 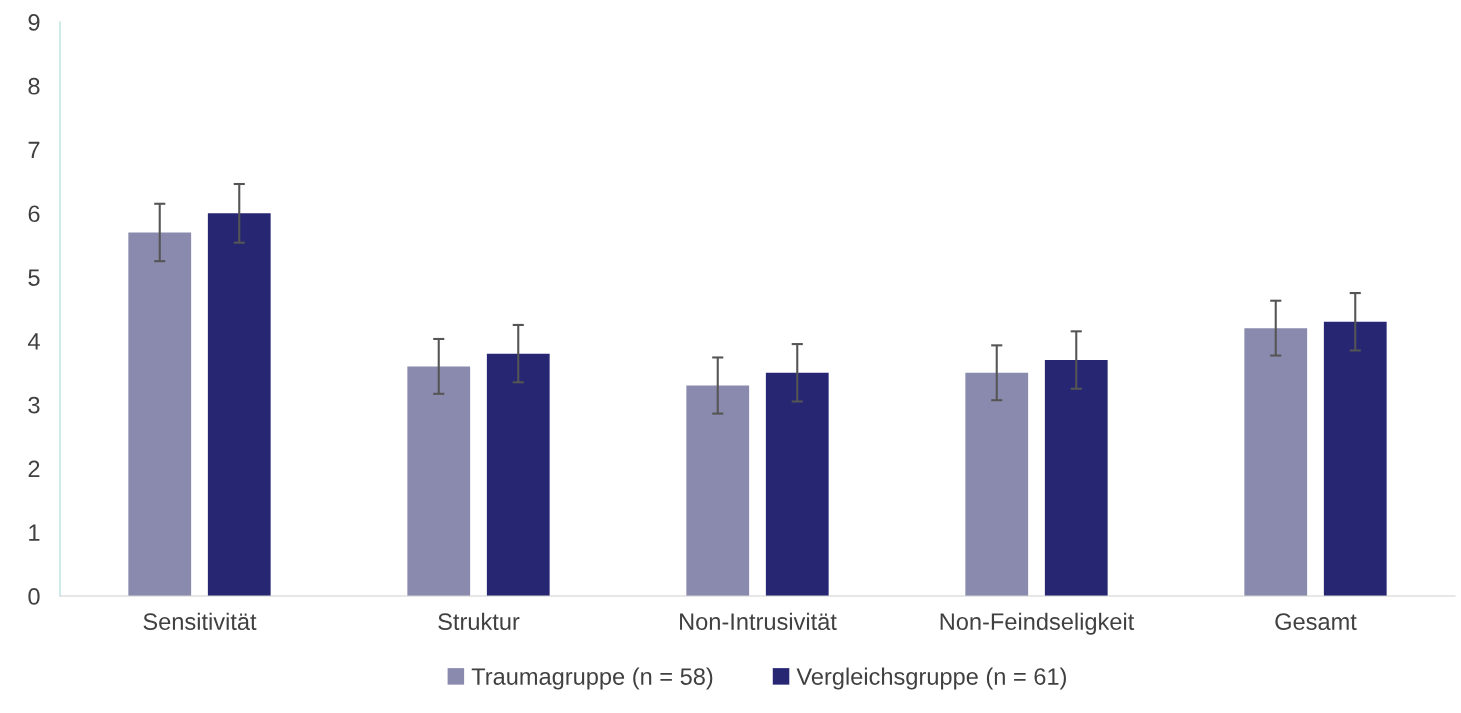 What do you see at coordinates (592, 678) in the screenshot?
I see `legend-label: Traumagruppe (n = 58)` at bounding box center [592, 678].